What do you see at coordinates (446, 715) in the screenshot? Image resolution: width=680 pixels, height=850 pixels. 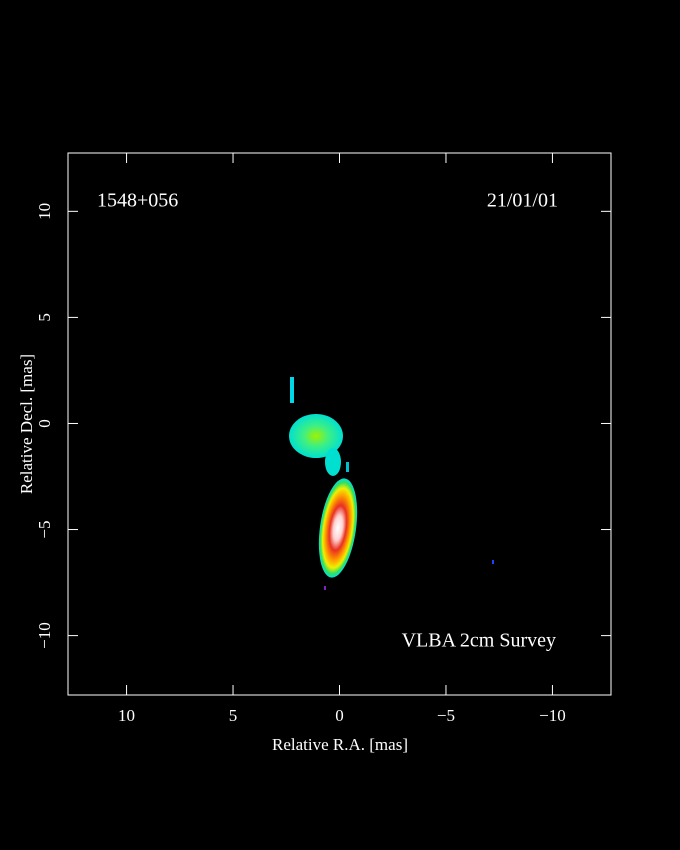 I see `x-tick-label: −5` at bounding box center [446, 715].